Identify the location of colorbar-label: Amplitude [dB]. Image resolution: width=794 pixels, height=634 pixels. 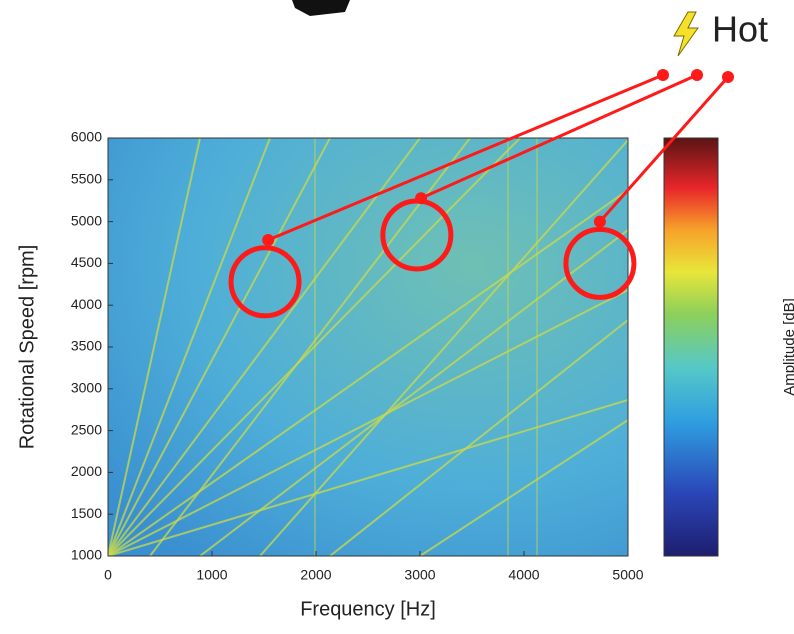
(787, 347).